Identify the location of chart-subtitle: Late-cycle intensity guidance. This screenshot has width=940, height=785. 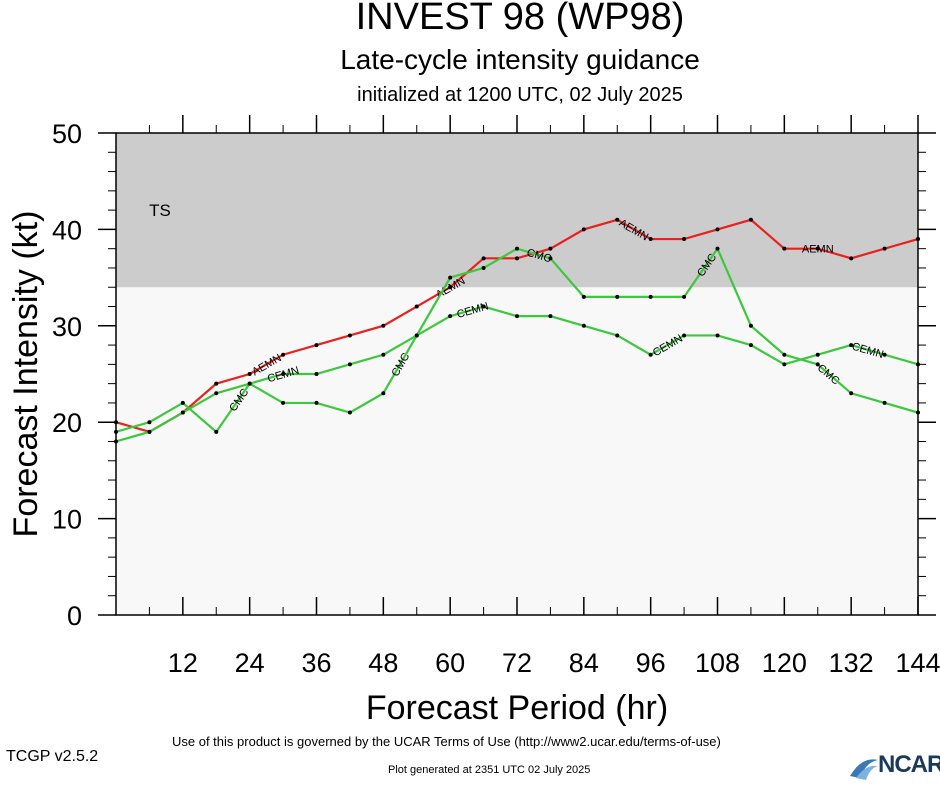
(520, 59).